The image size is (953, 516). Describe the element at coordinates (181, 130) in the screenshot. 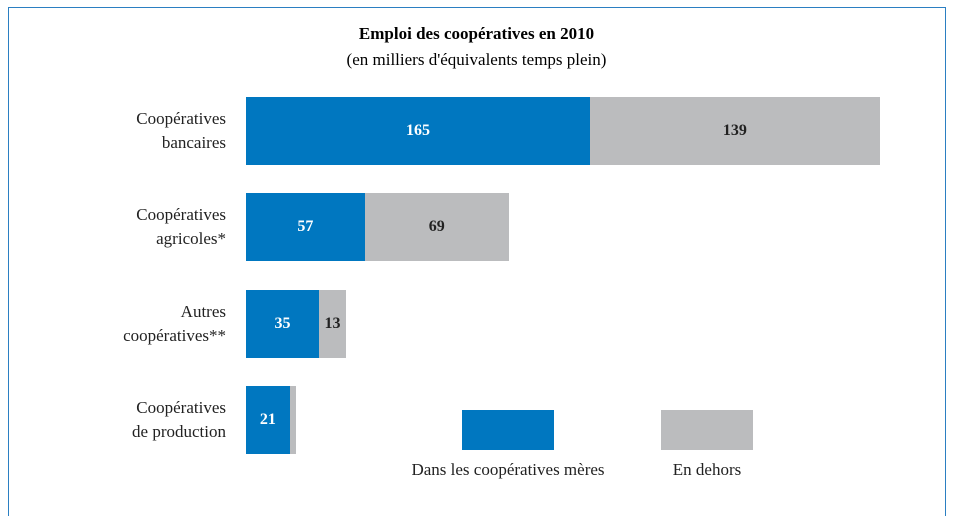

I see `category-label: Coopératives bancaires` at that location.